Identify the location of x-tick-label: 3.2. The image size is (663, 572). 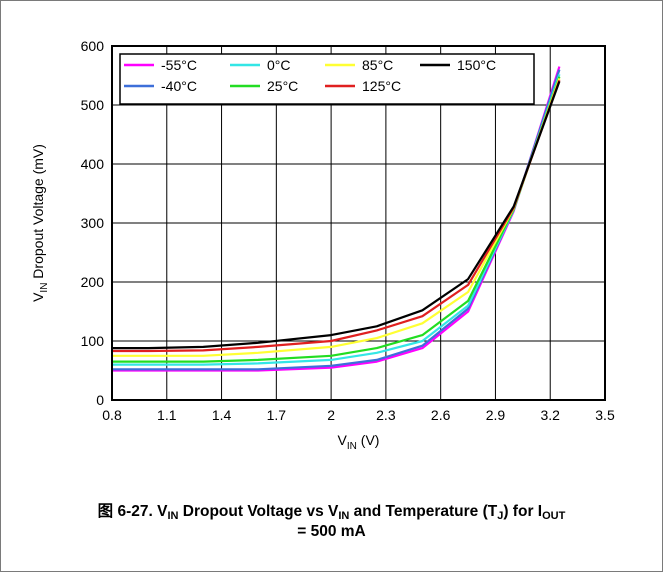
(550, 415).